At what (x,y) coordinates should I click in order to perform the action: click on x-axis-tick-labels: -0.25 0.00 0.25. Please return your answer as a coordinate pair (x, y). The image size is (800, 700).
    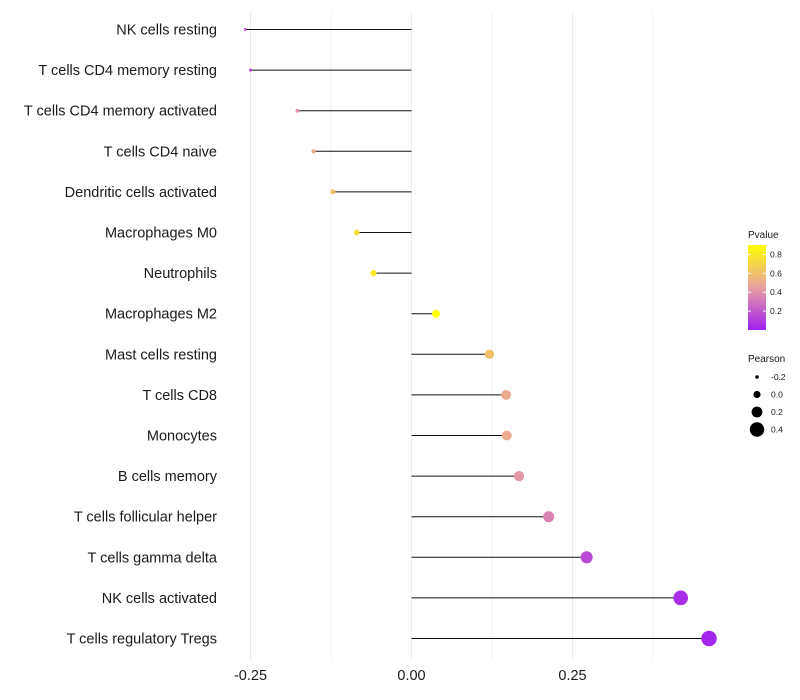
    Looking at the image, I should click on (410, 676).